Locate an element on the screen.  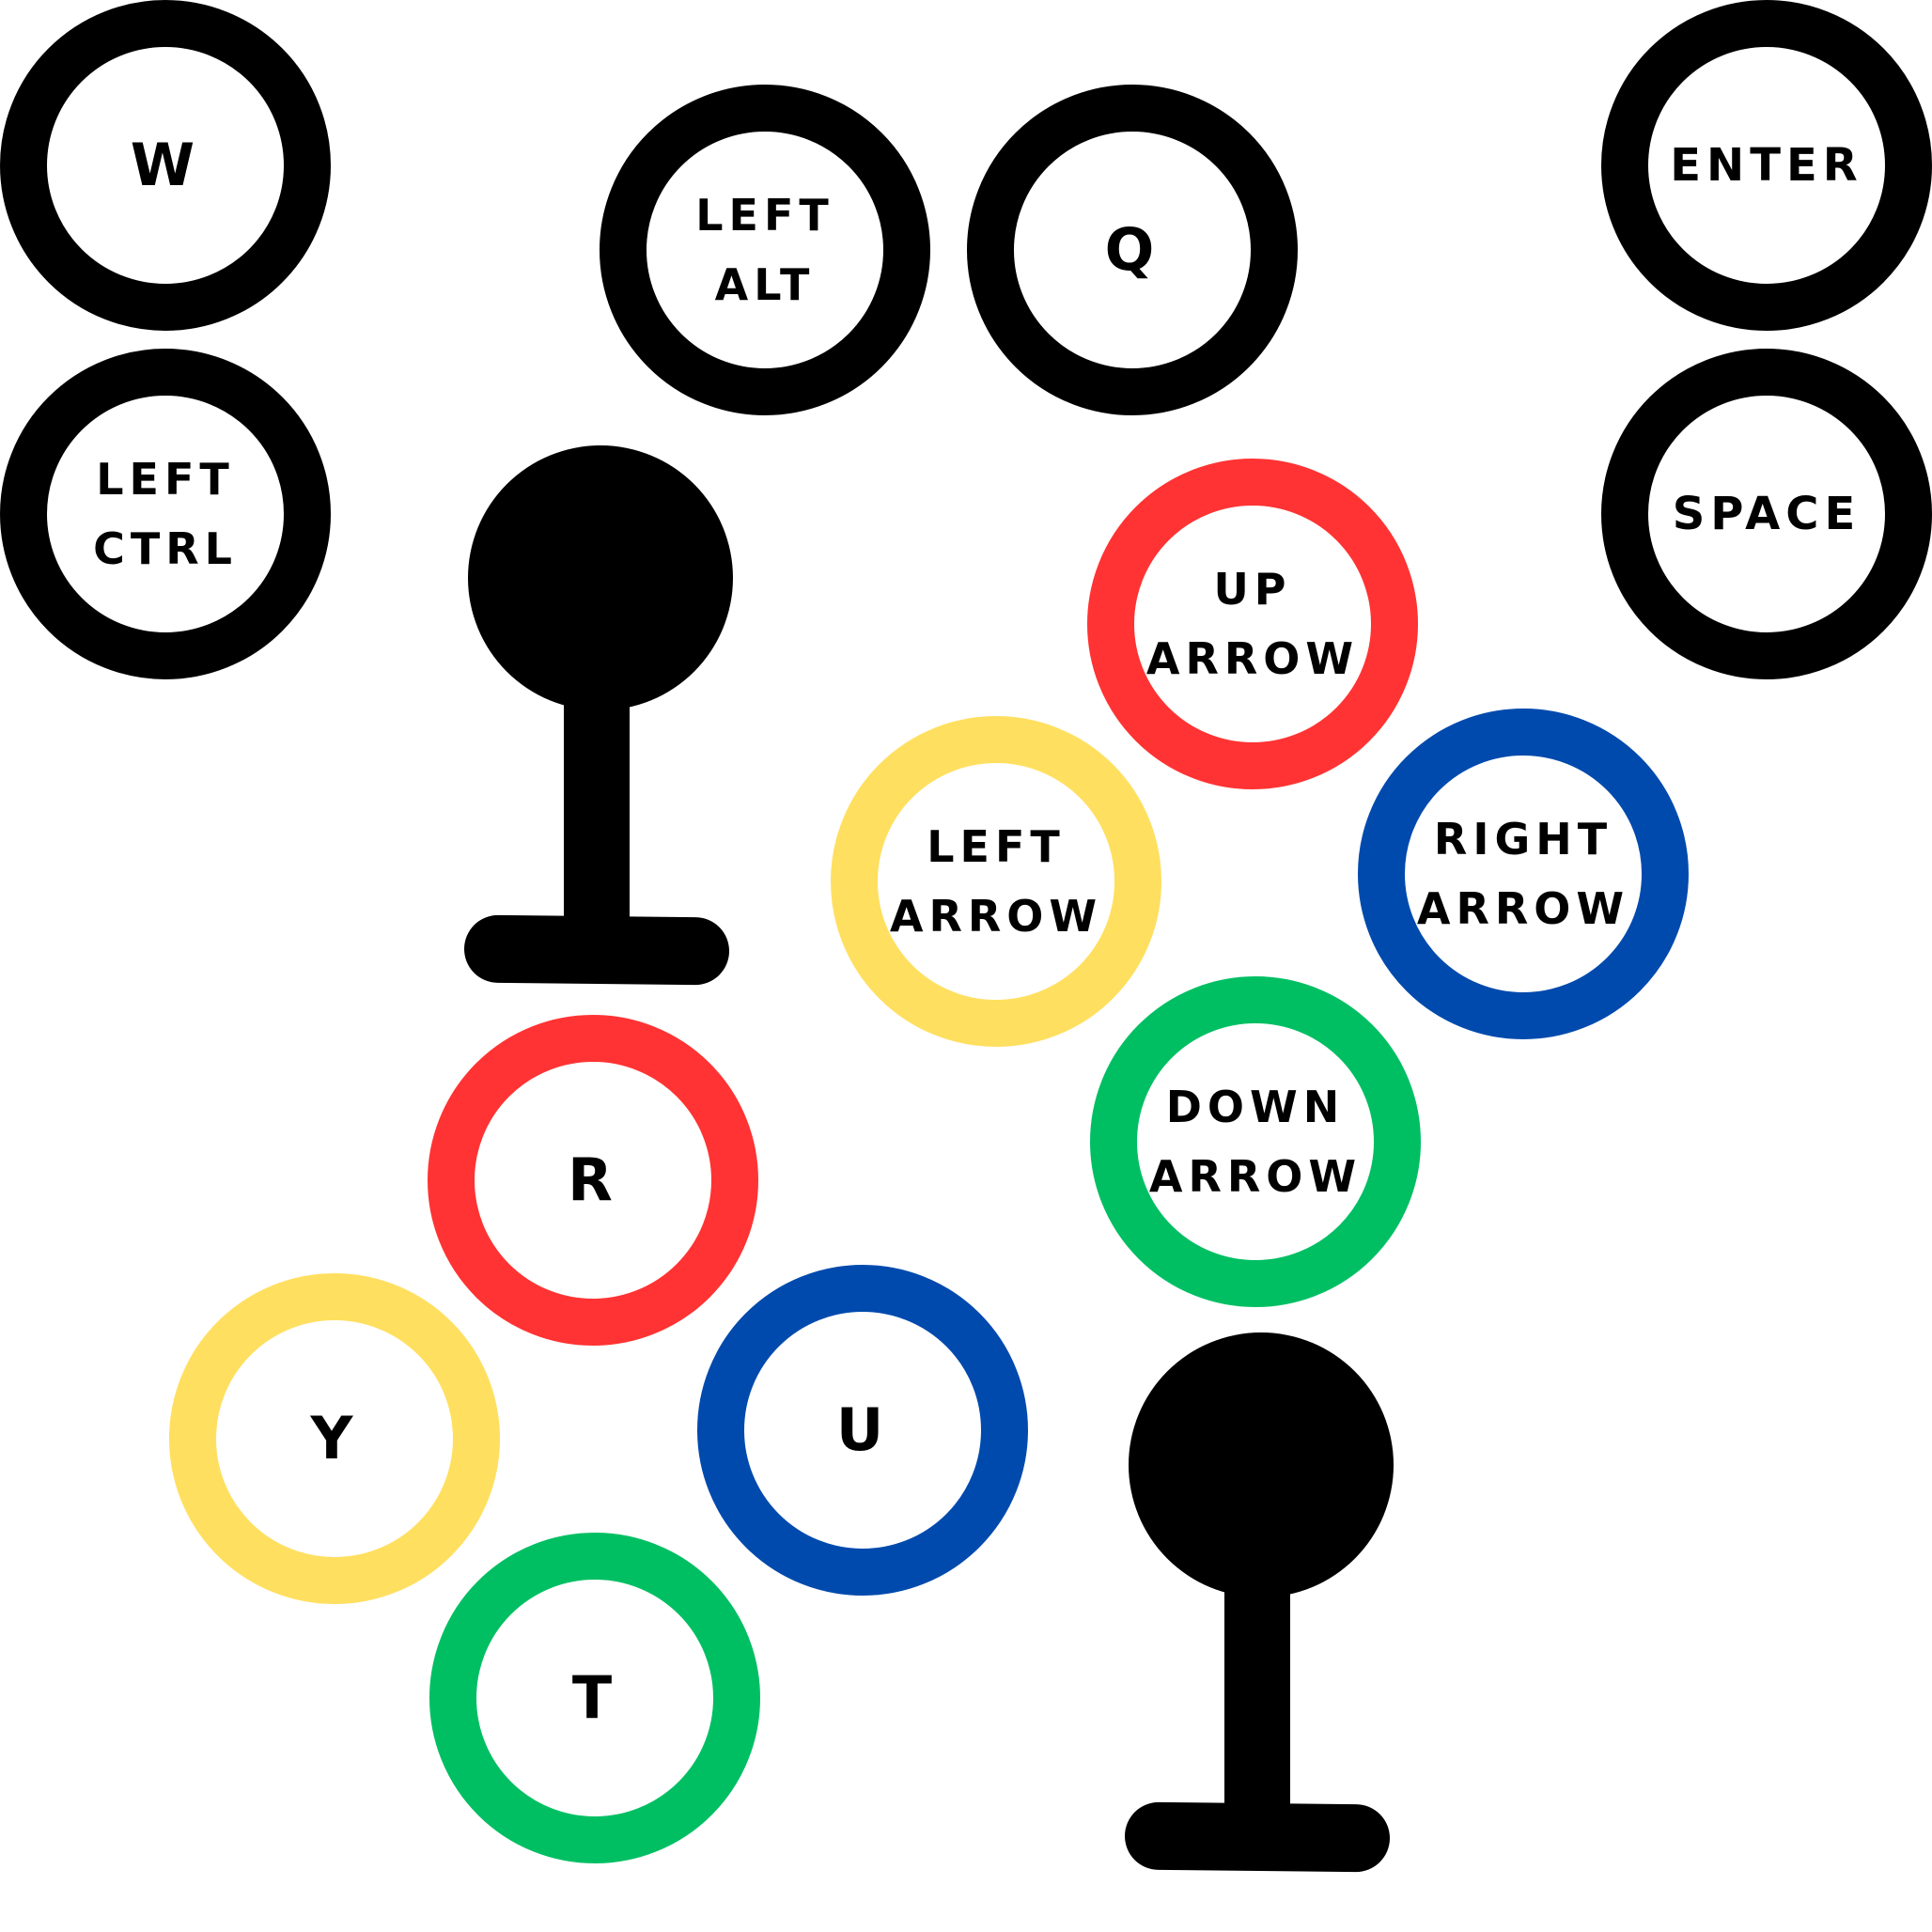
joystick-left is located at coordinates (598, 716).